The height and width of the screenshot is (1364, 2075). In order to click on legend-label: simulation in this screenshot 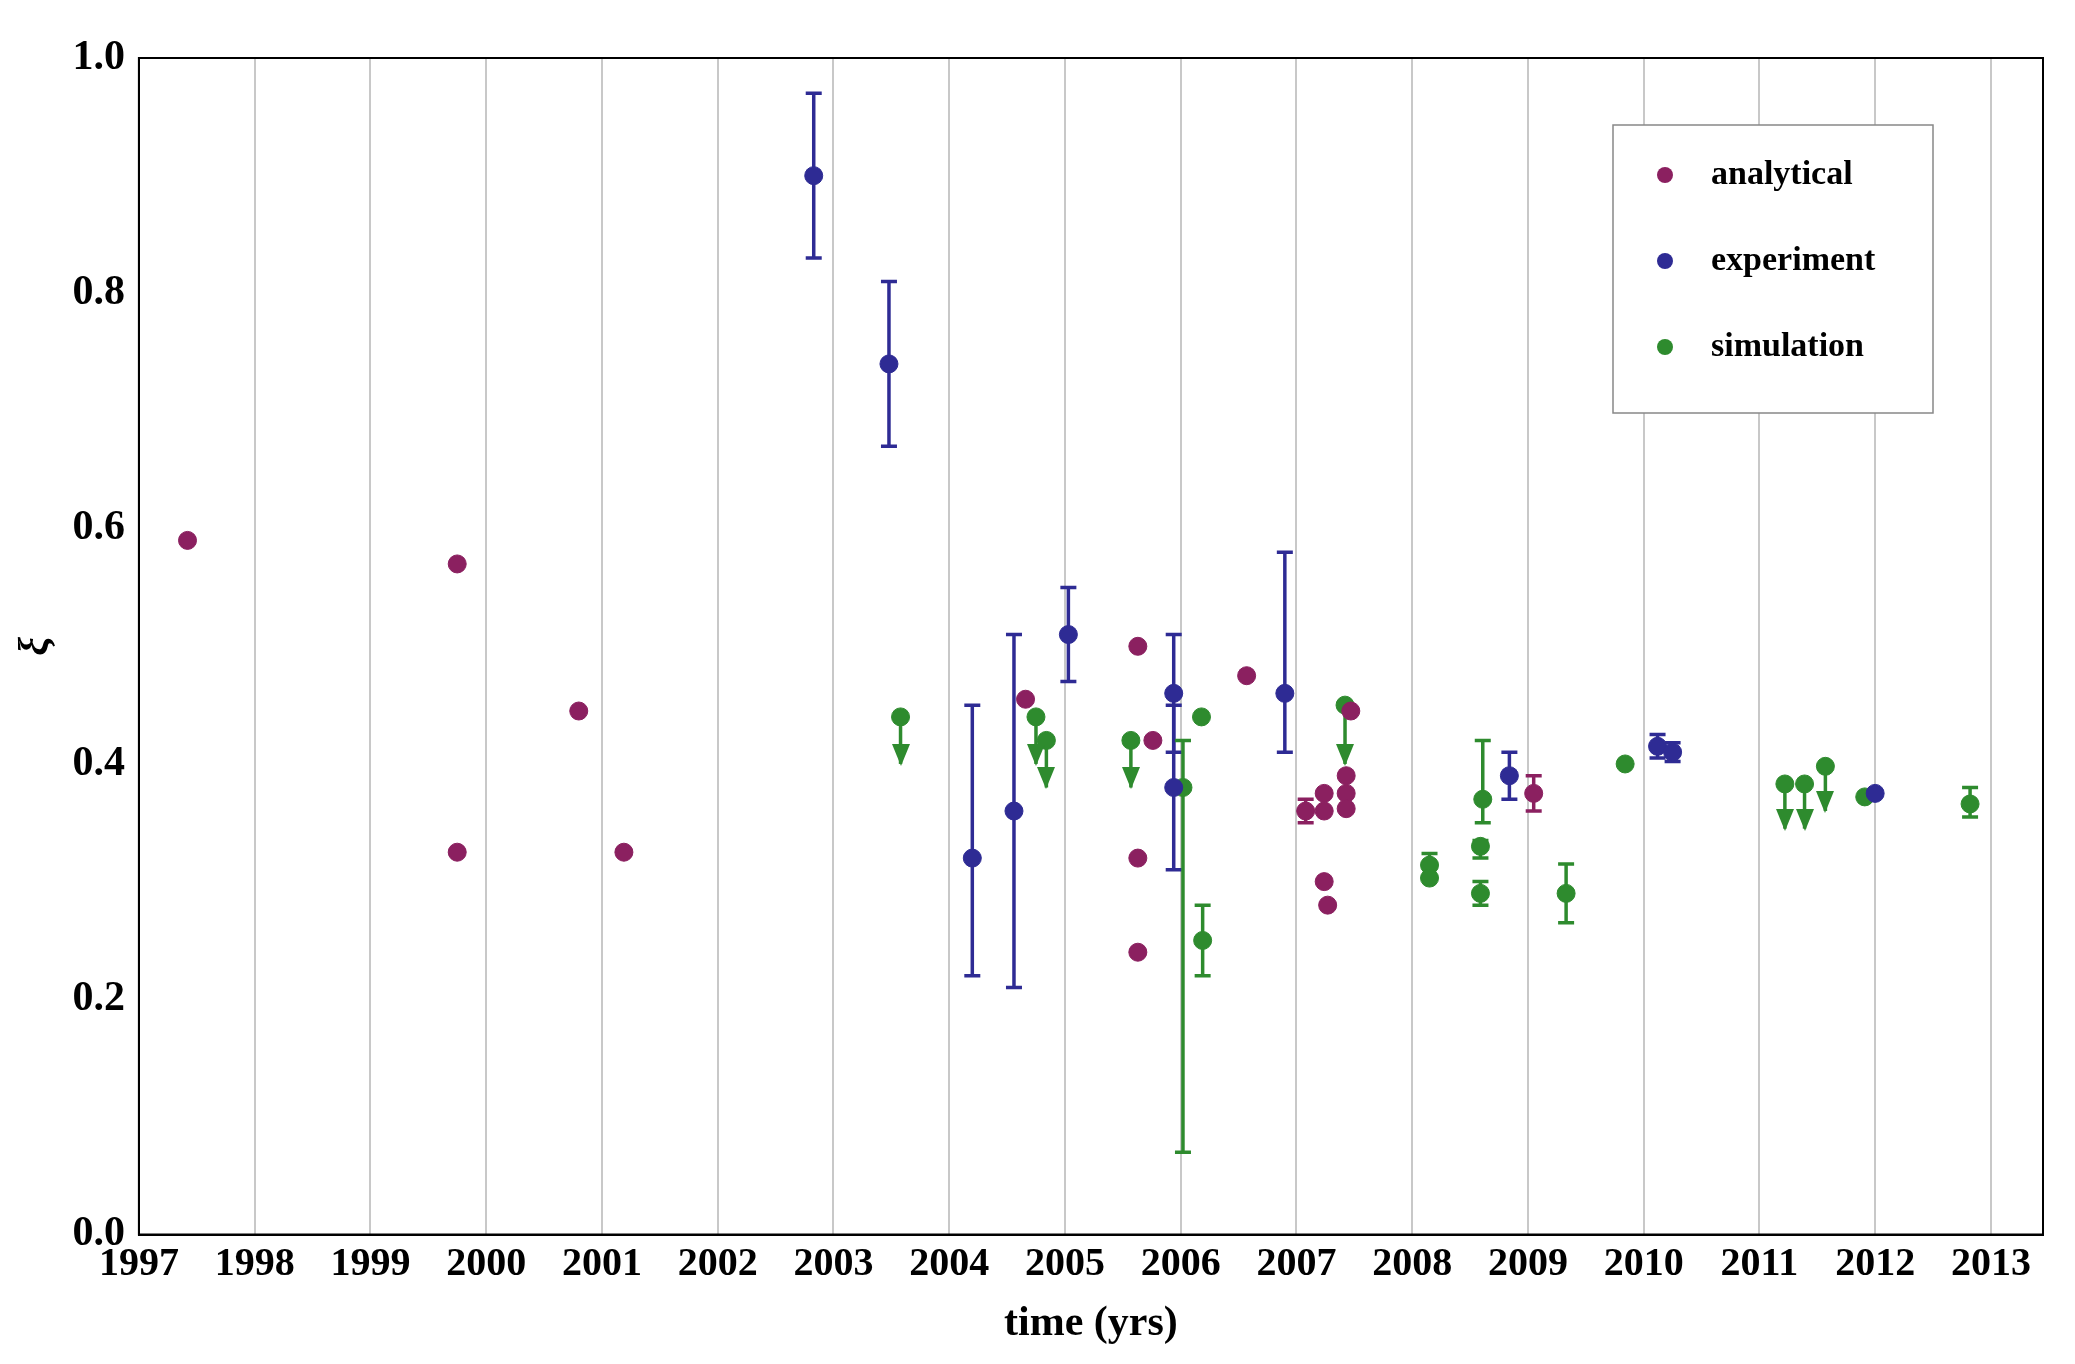, I will do `click(1788, 344)`.